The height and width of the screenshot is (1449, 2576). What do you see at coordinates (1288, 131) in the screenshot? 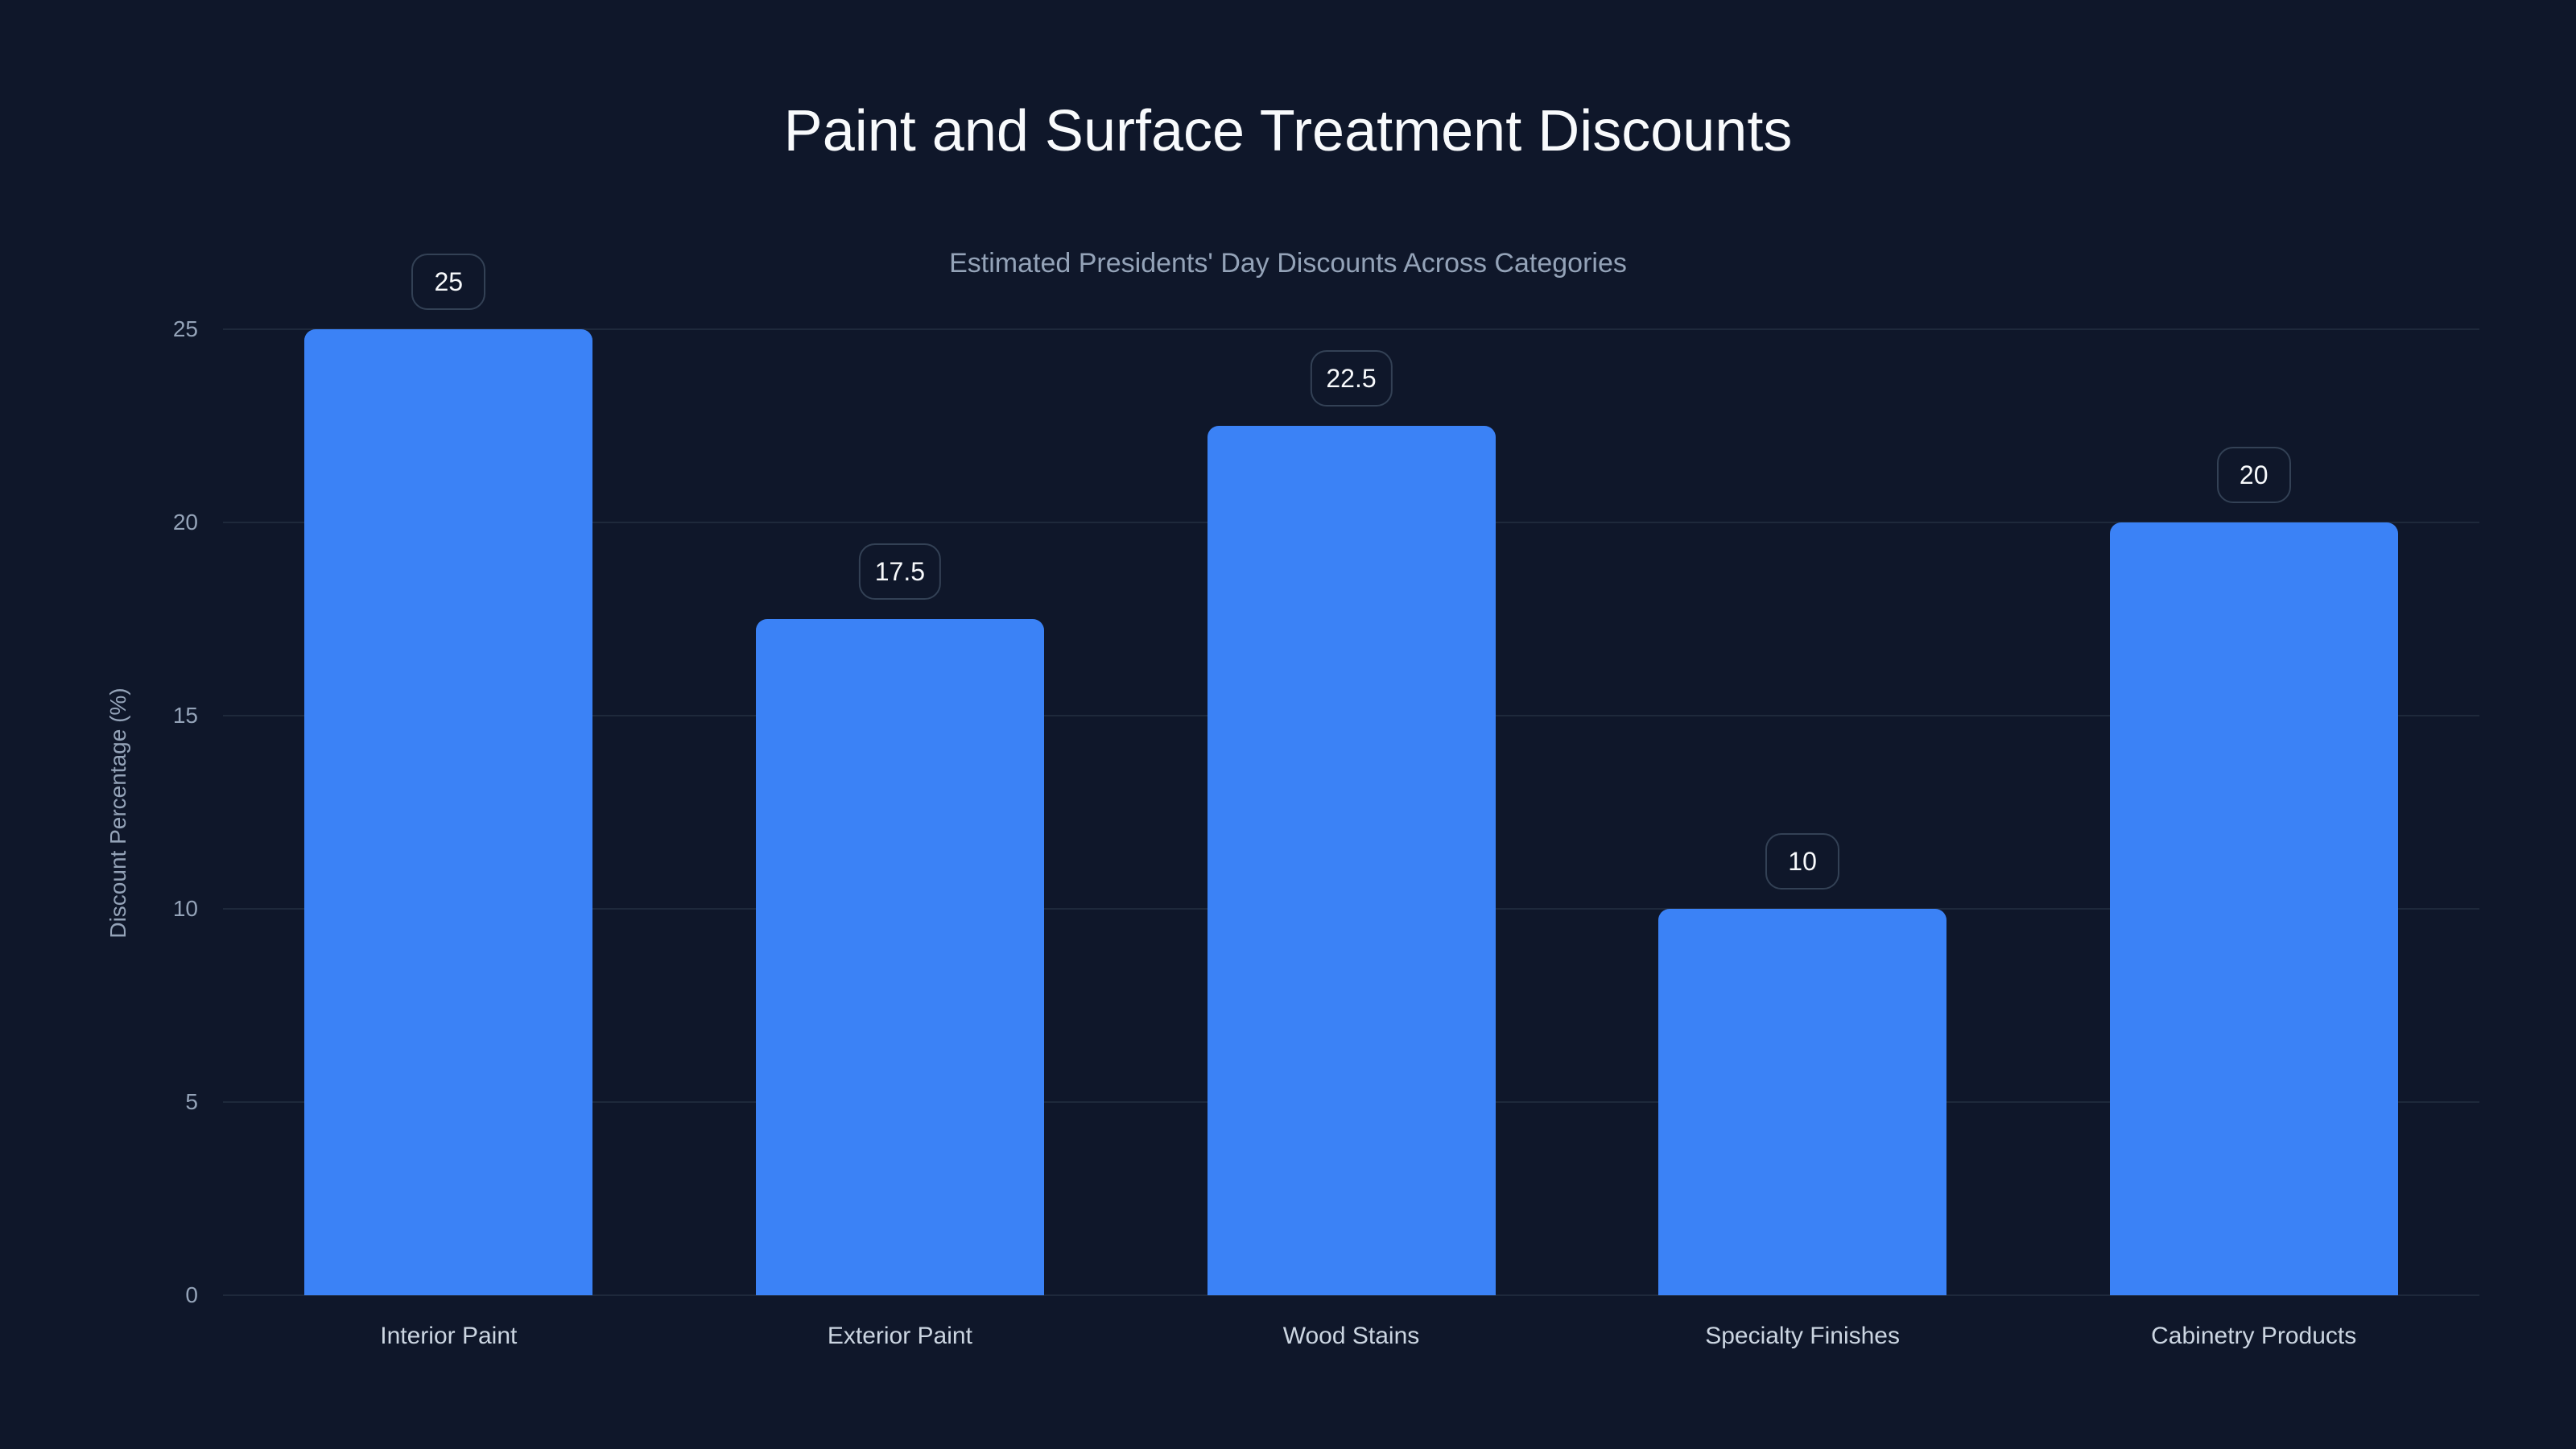
I see `chart-title: Paint and Surface Treatment Discounts` at bounding box center [1288, 131].